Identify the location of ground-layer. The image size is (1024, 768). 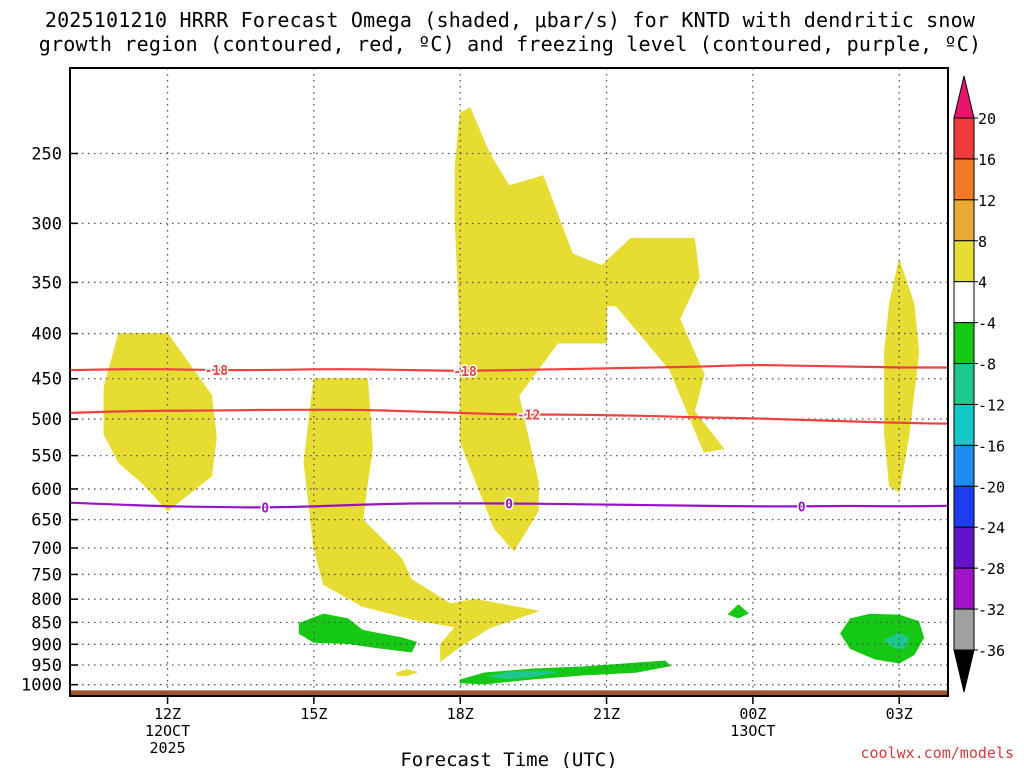
(509, 693).